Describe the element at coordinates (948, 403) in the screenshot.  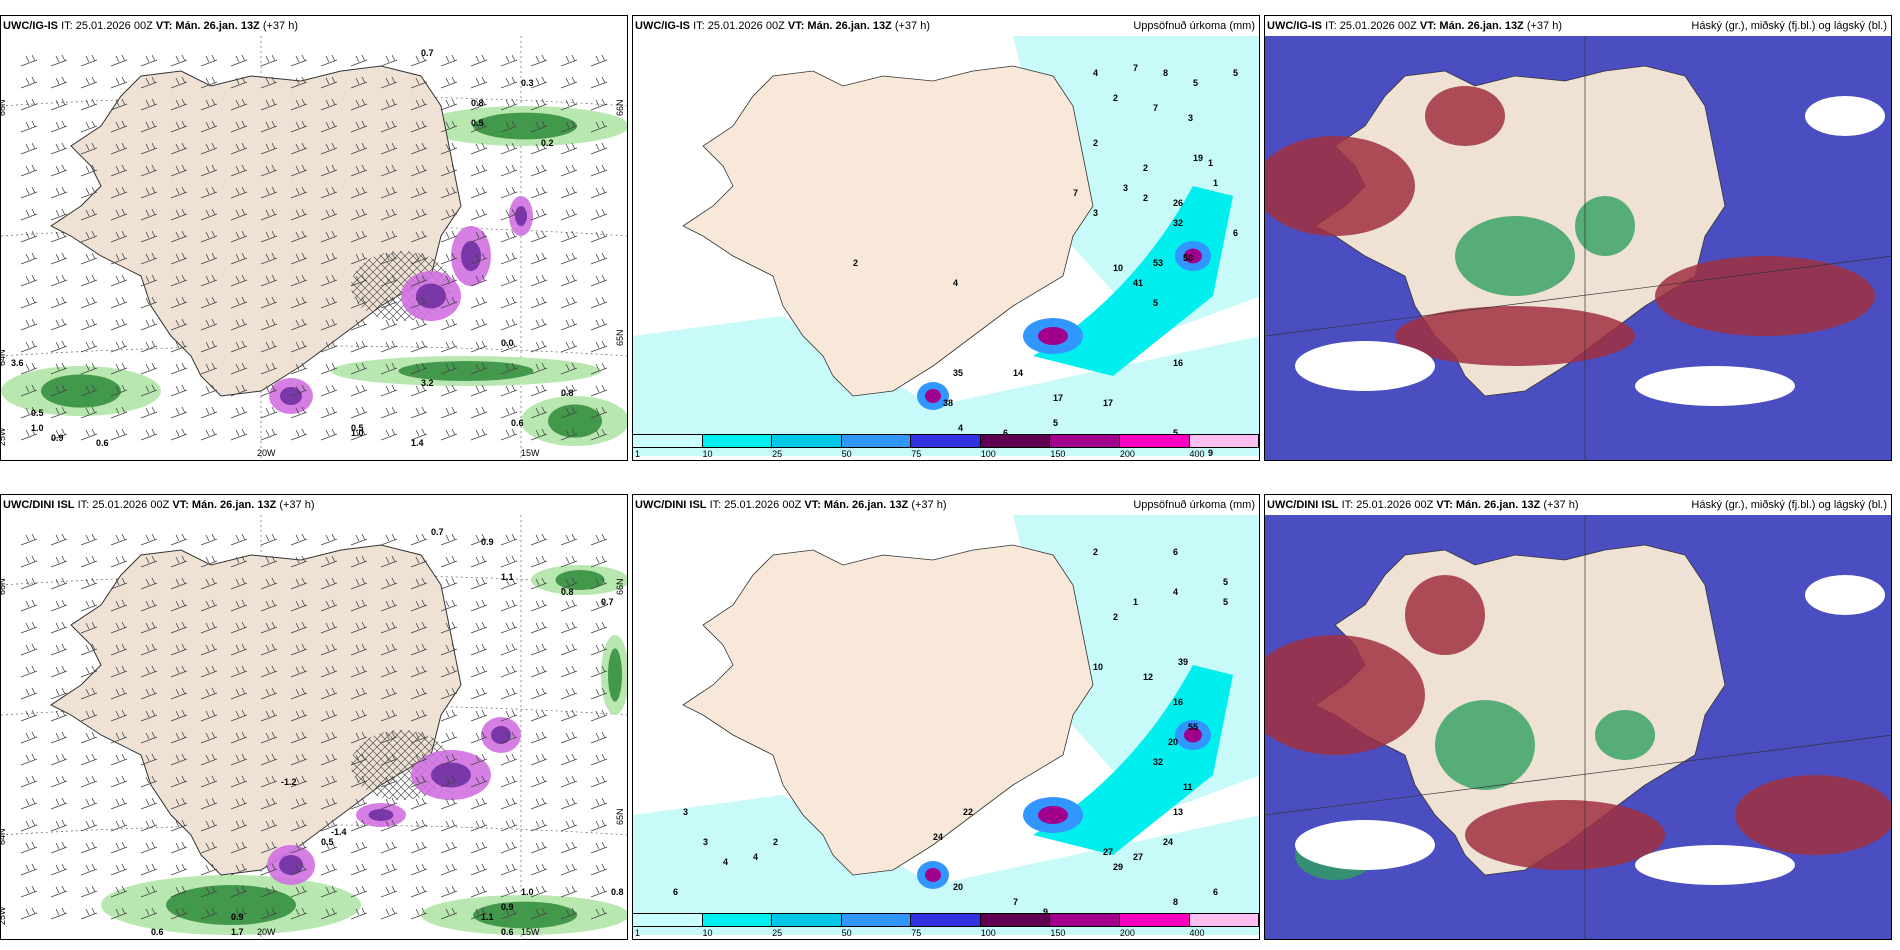
I see `precip-label: 38` at that location.